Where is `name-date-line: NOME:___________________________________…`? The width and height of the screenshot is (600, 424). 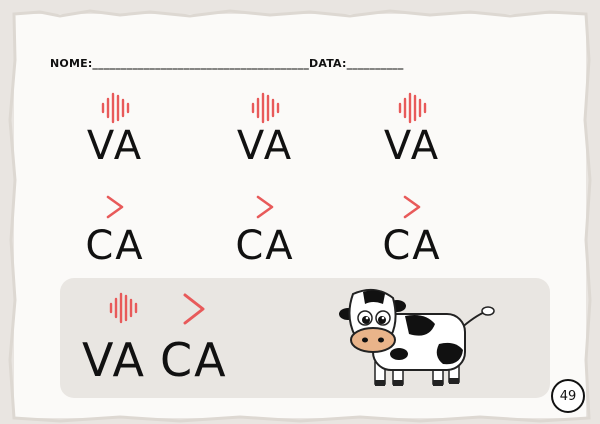 name-date-line: NOME:___________________________________… is located at coordinates (227, 63).